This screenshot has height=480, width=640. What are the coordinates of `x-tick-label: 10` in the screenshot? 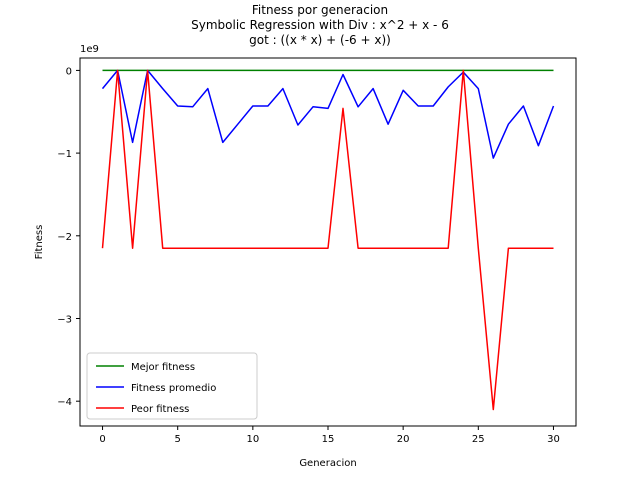 It's located at (252, 439).